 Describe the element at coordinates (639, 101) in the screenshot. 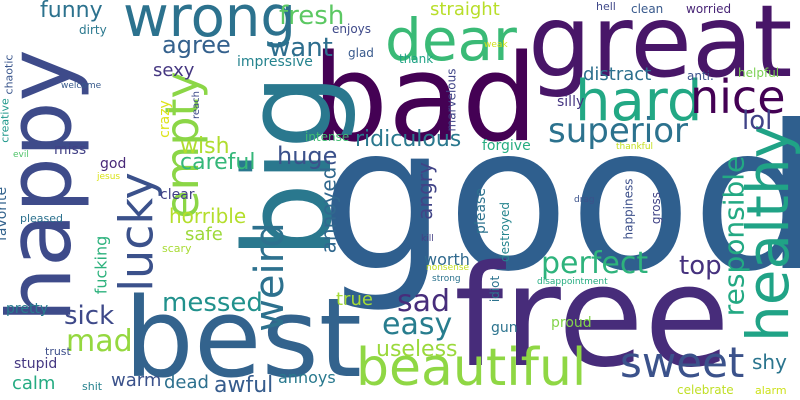

I see `word-hard: hard` at that location.